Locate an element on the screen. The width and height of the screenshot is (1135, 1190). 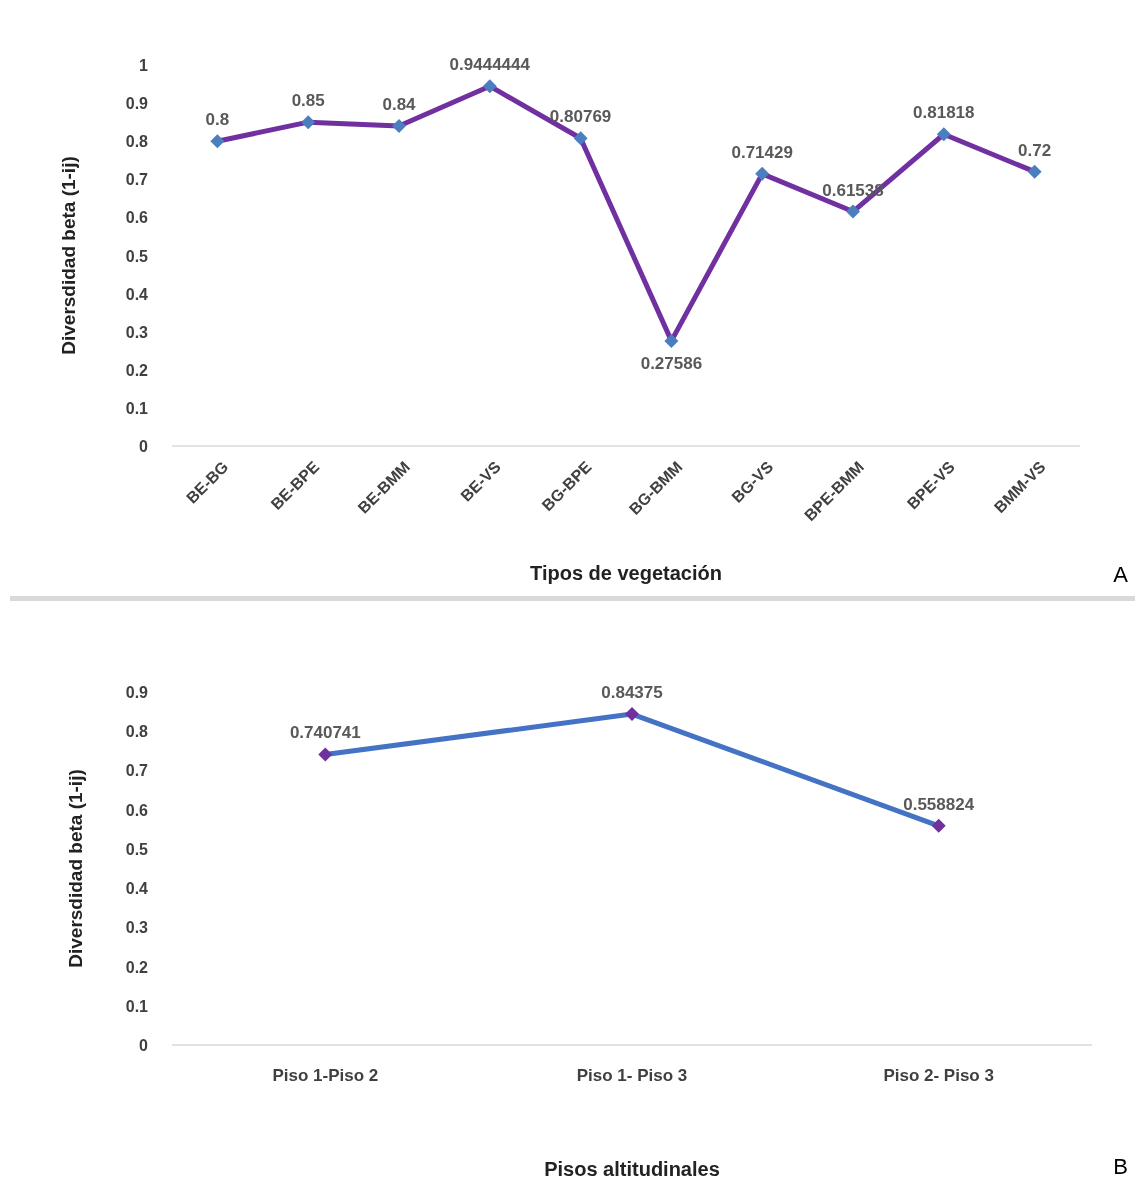
data-label: 0.9444444 is located at coordinates (490, 65).